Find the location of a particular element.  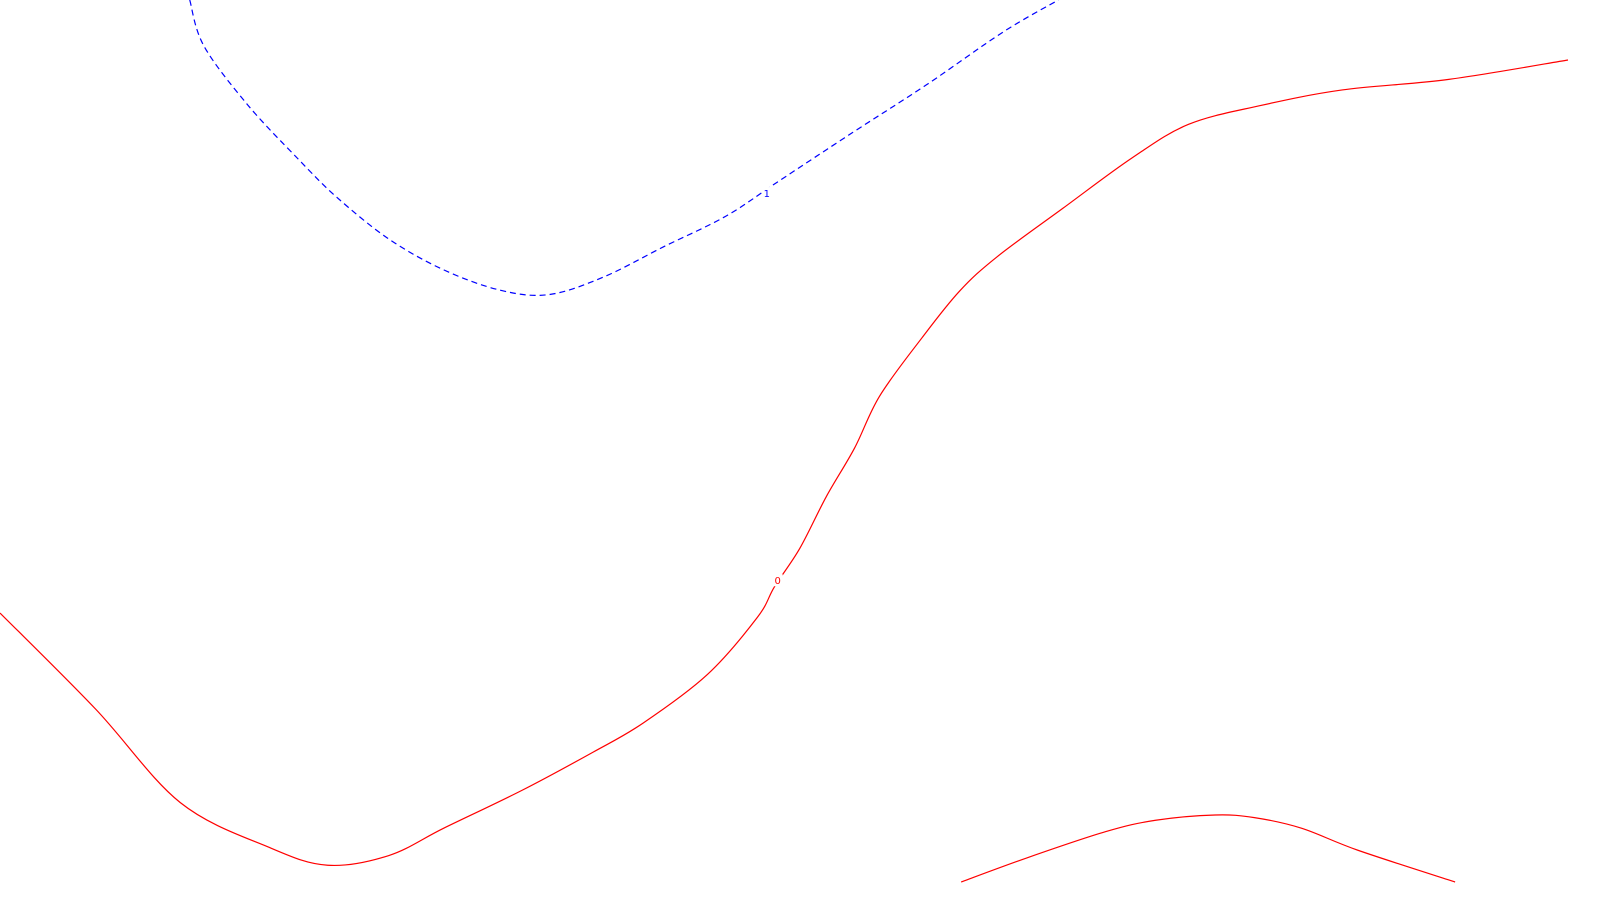

contour-label-1: 1 is located at coordinates (767, 194).